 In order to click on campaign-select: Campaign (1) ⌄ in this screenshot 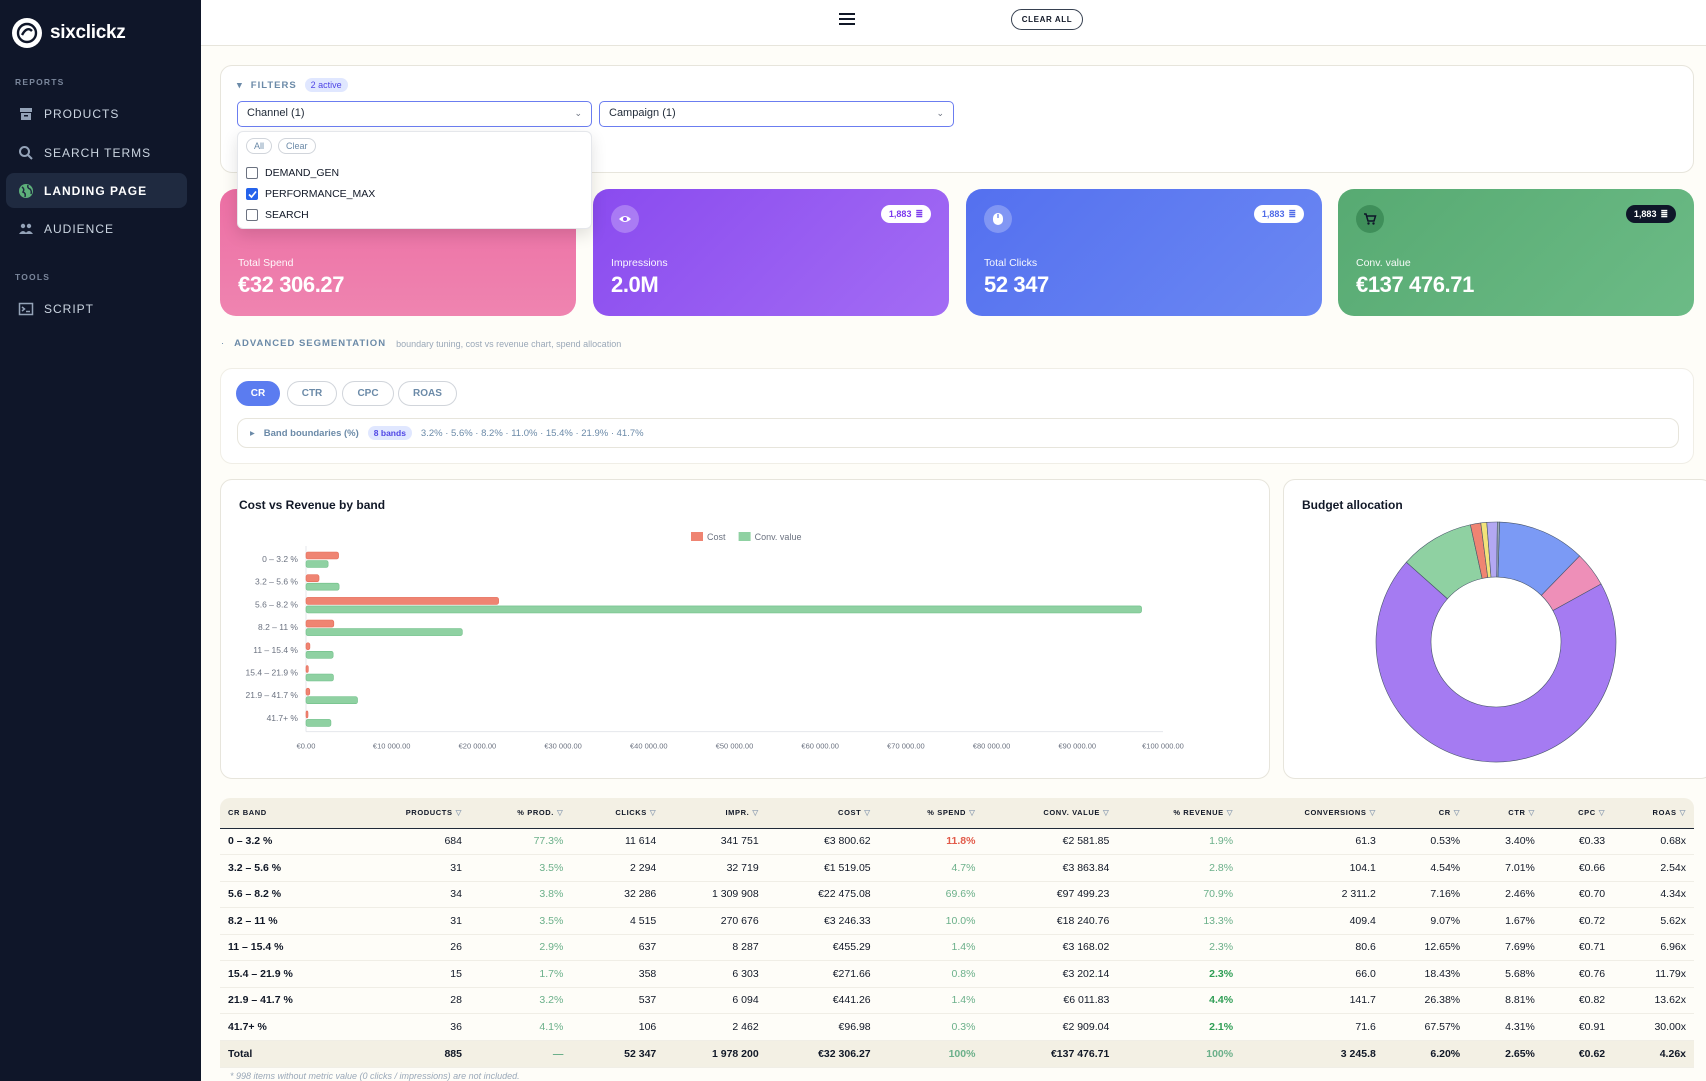, I will do `click(776, 114)`.